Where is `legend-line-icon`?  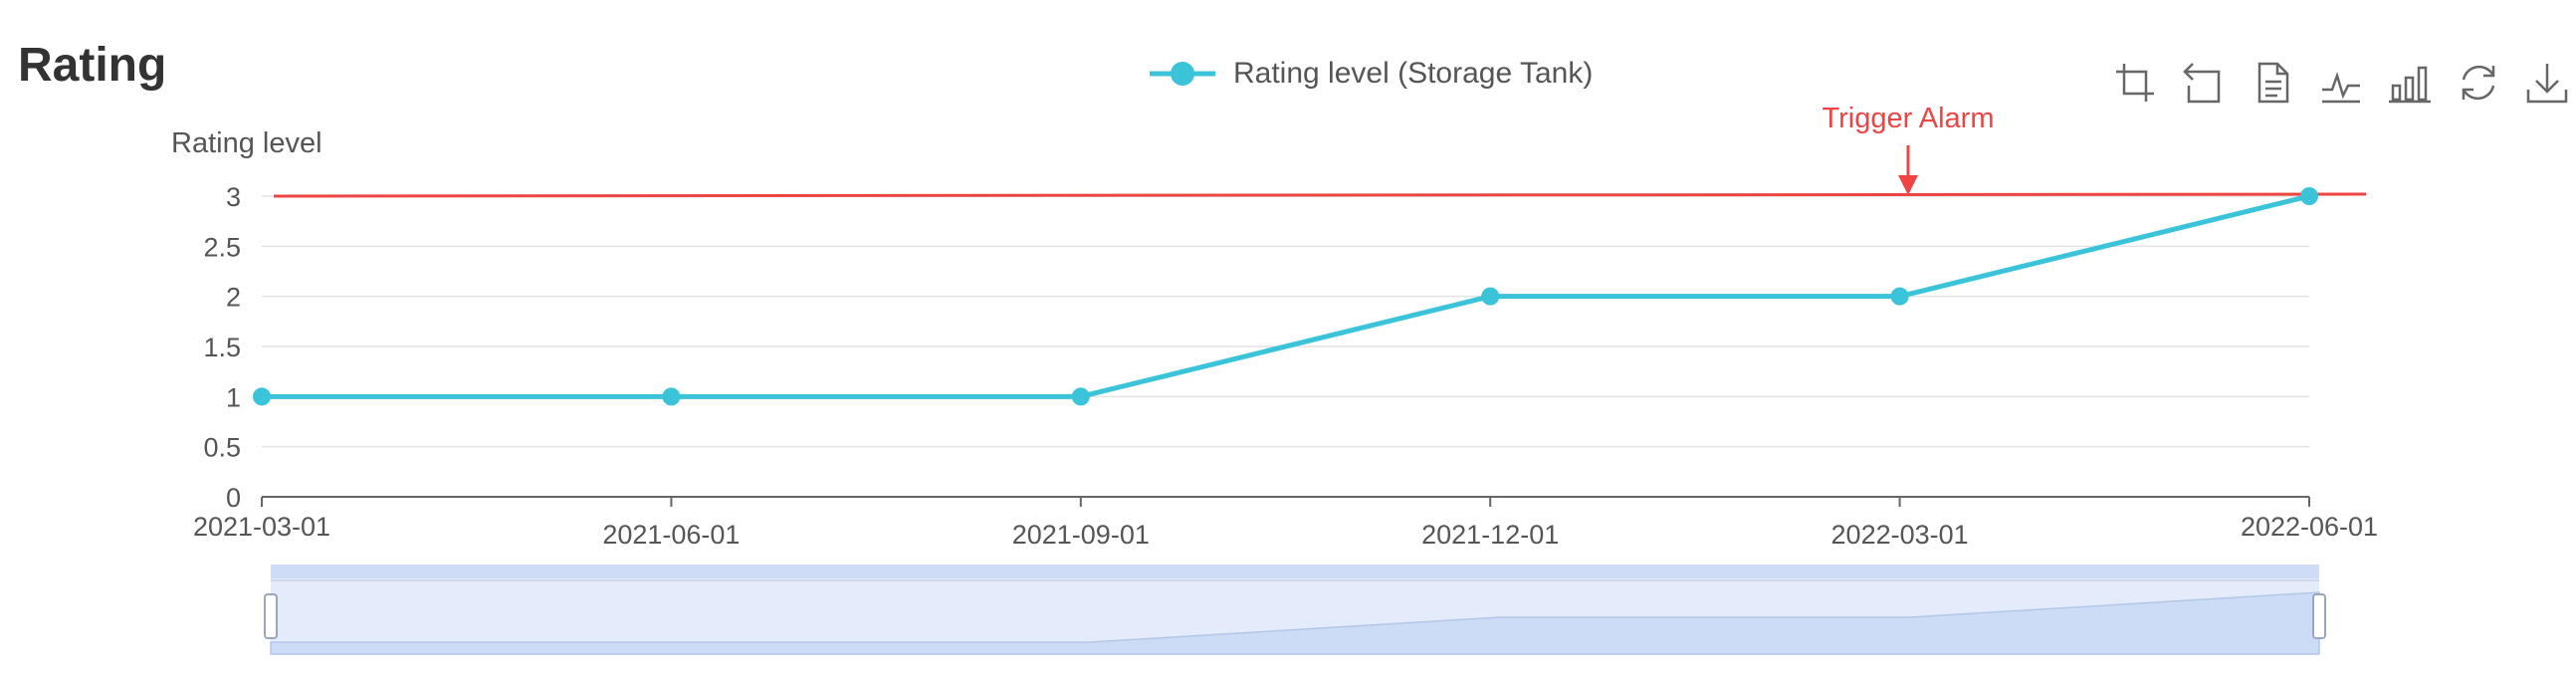
legend-line-icon is located at coordinates (1182, 74).